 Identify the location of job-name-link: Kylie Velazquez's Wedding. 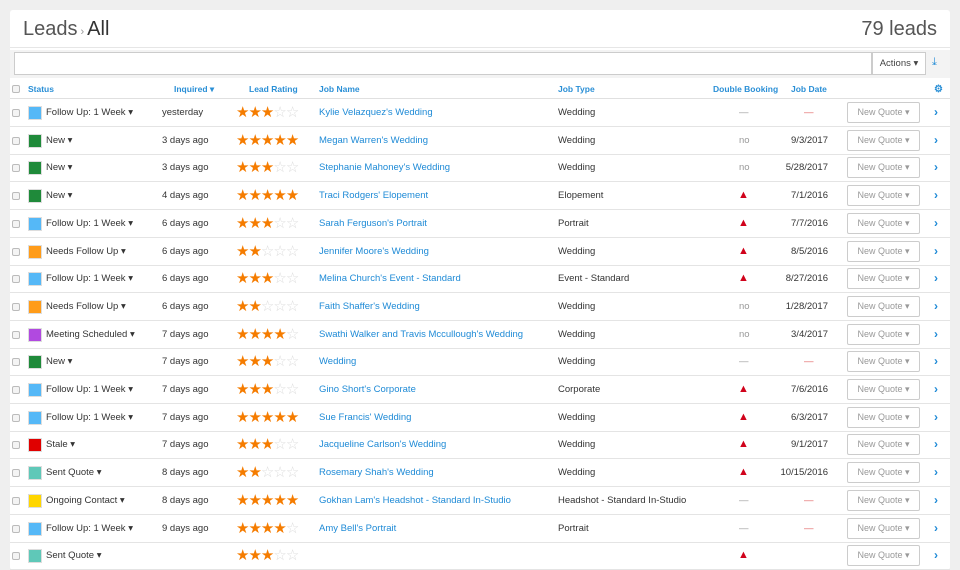
(376, 112).